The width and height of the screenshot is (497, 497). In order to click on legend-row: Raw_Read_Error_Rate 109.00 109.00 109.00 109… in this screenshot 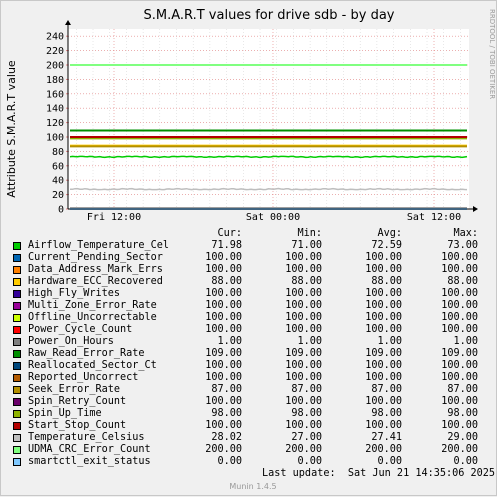, I will do `click(249, 354)`.